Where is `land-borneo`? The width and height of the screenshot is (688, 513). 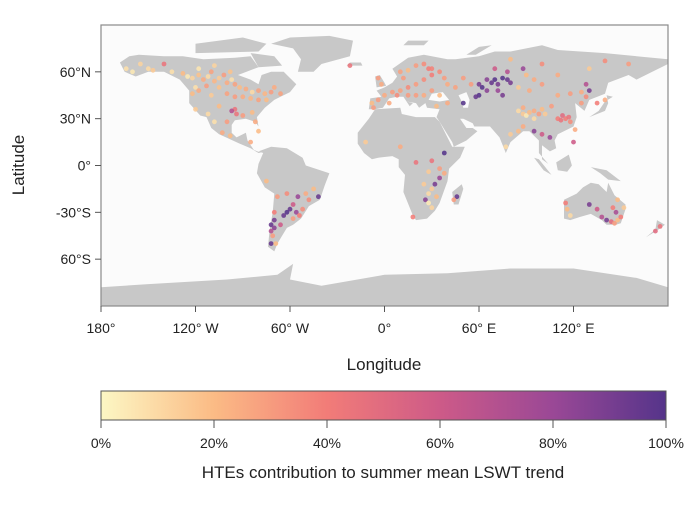
land-borneo is located at coordinates (564, 163).